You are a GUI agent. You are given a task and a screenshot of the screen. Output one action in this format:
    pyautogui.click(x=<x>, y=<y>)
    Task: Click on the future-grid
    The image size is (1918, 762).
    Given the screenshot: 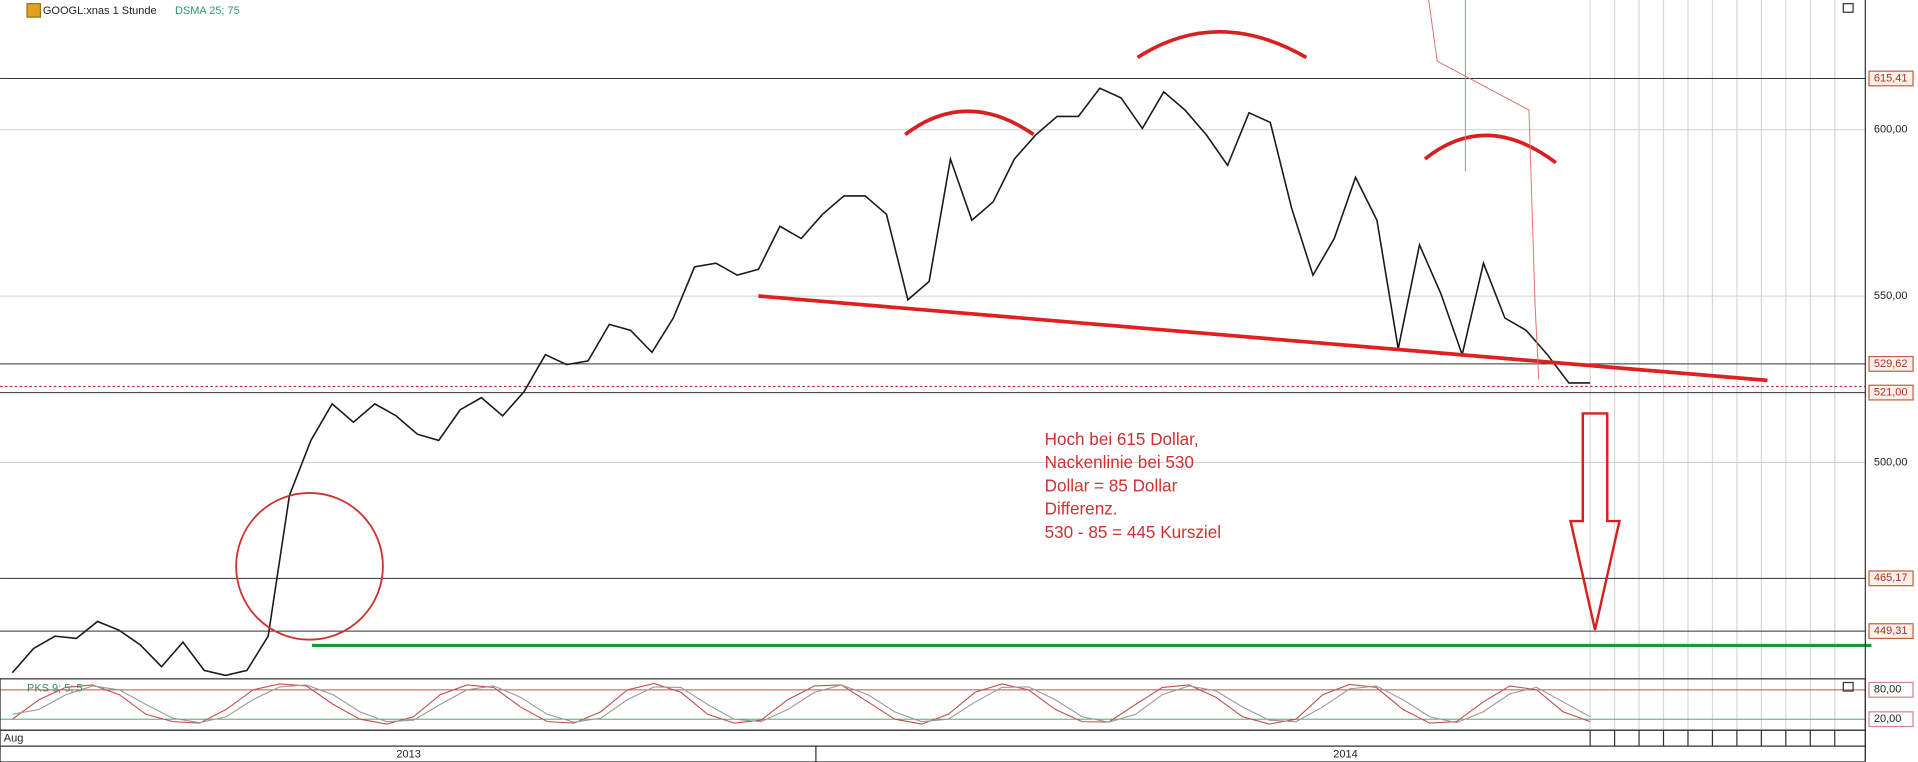 What is the action you would take?
    pyautogui.click(x=1712, y=365)
    